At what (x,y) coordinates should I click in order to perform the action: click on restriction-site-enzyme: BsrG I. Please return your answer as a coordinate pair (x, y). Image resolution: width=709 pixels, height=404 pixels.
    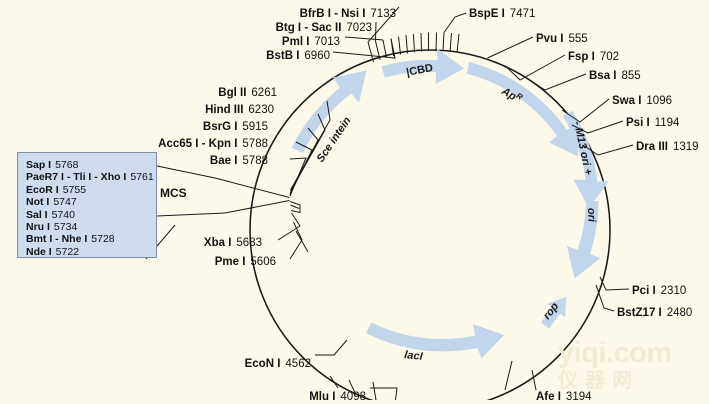
    Looking at the image, I should click on (220, 127).